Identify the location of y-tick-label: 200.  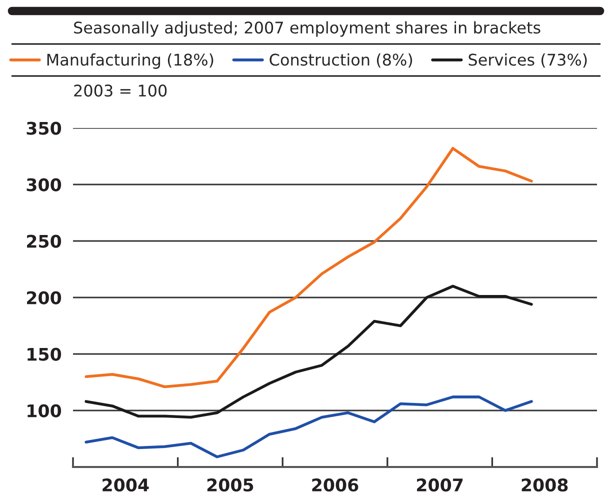
(44, 297).